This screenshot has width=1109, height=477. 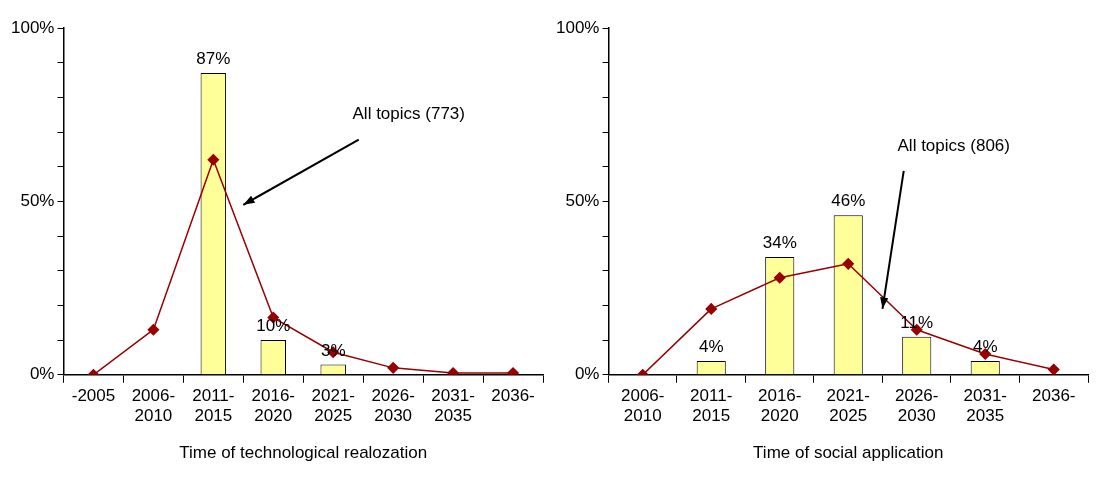 I want to click on data-label: 87%, so click(x=213, y=59).